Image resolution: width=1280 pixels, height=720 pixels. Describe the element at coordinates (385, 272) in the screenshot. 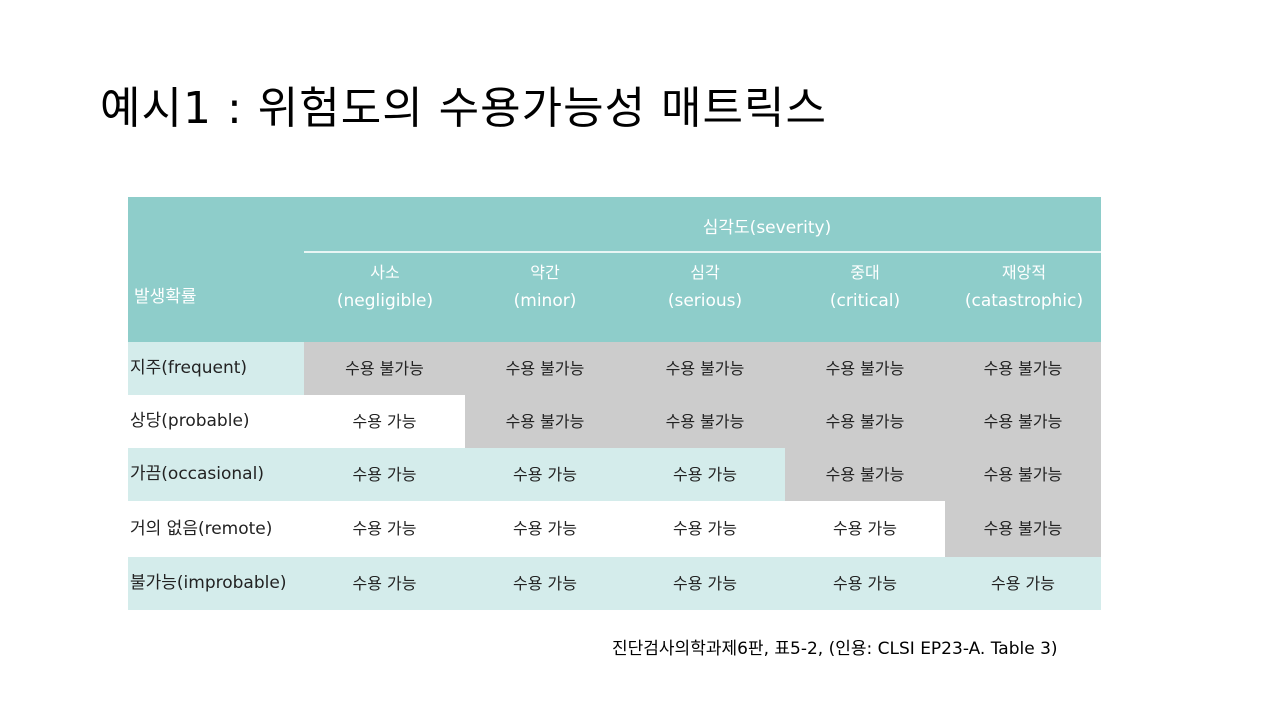

I see `severity-column-header-ko: 사소` at that location.